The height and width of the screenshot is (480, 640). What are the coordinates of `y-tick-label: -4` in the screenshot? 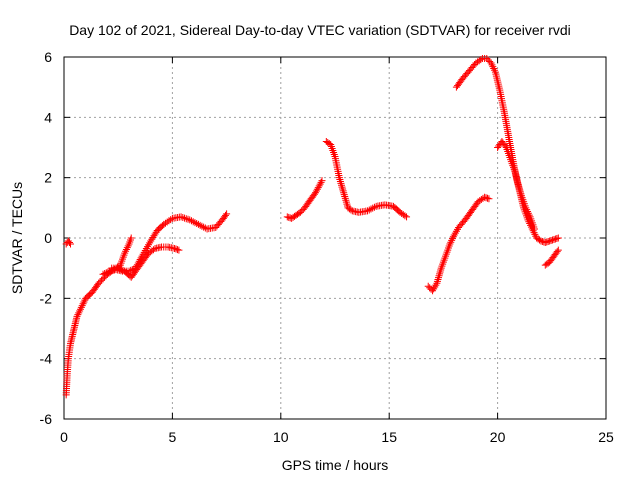 It's located at (46, 359).